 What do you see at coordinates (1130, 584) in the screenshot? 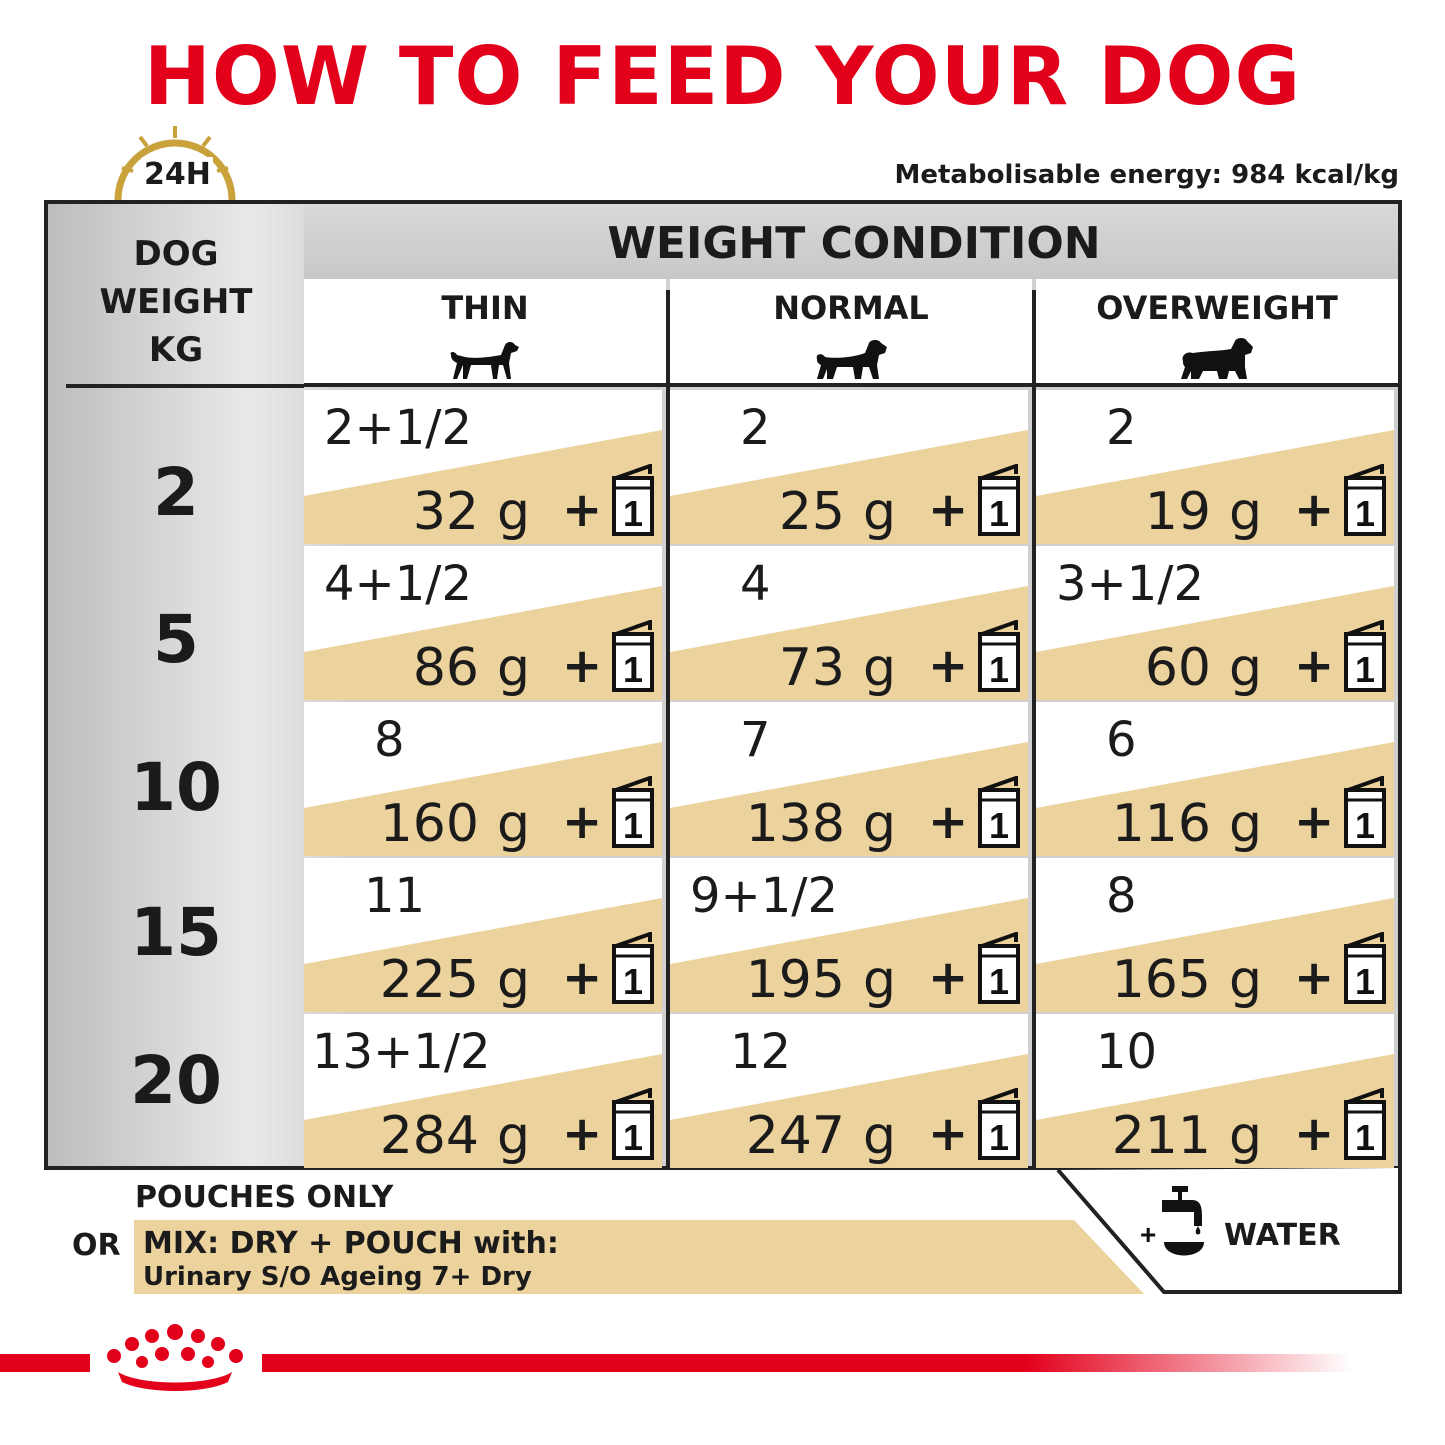
I see `dry-amount: 3+1/2` at bounding box center [1130, 584].